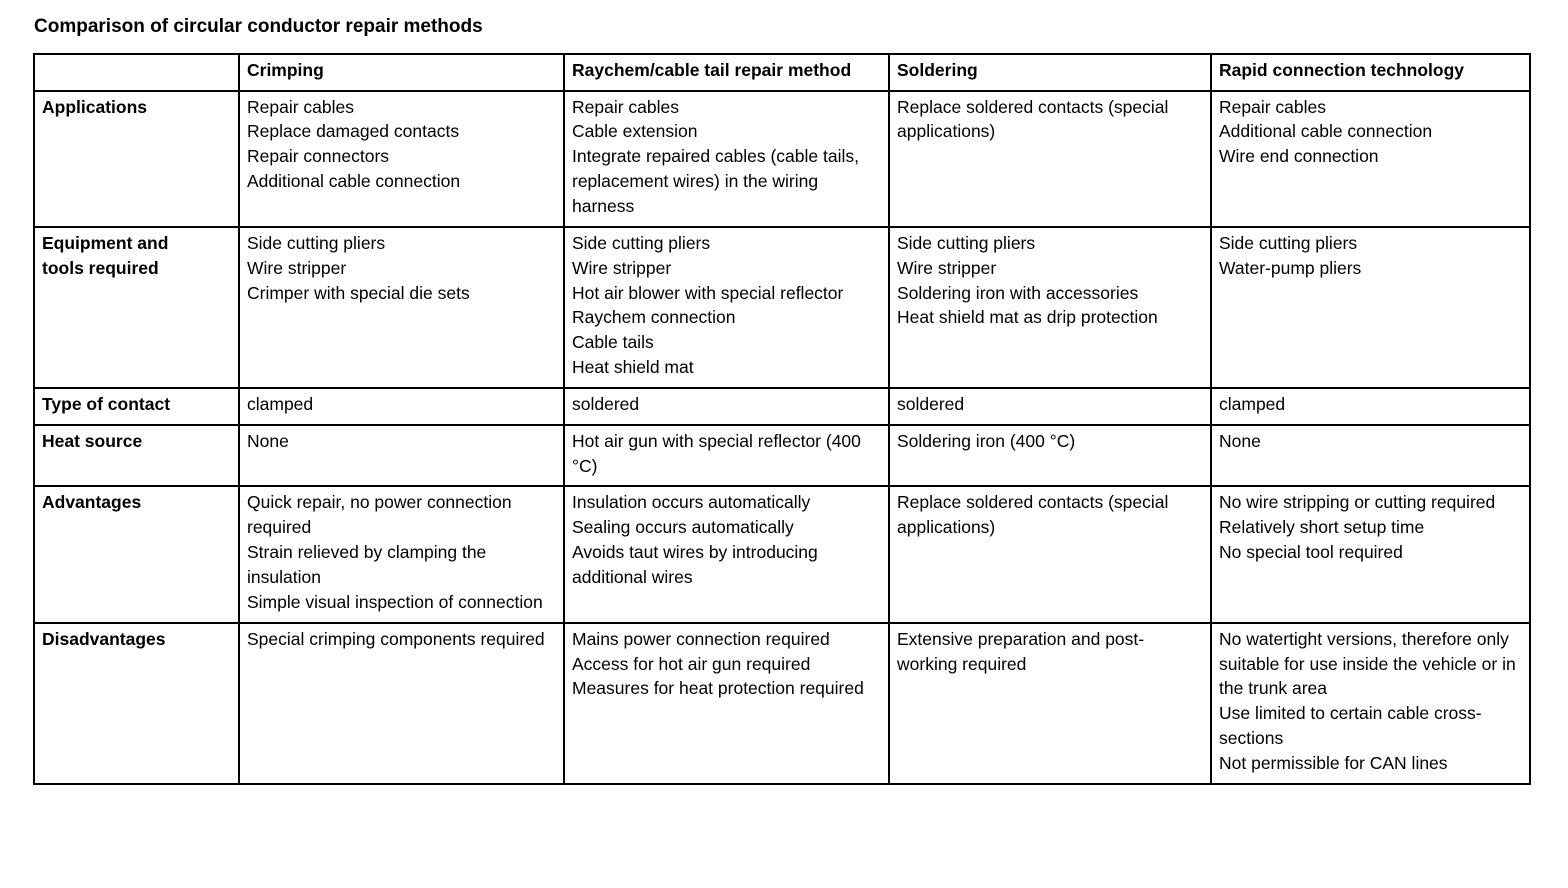 This screenshot has width=1568, height=888. What do you see at coordinates (1370, 455) in the screenshot?
I see `cell-heat-rapid: None` at bounding box center [1370, 455].